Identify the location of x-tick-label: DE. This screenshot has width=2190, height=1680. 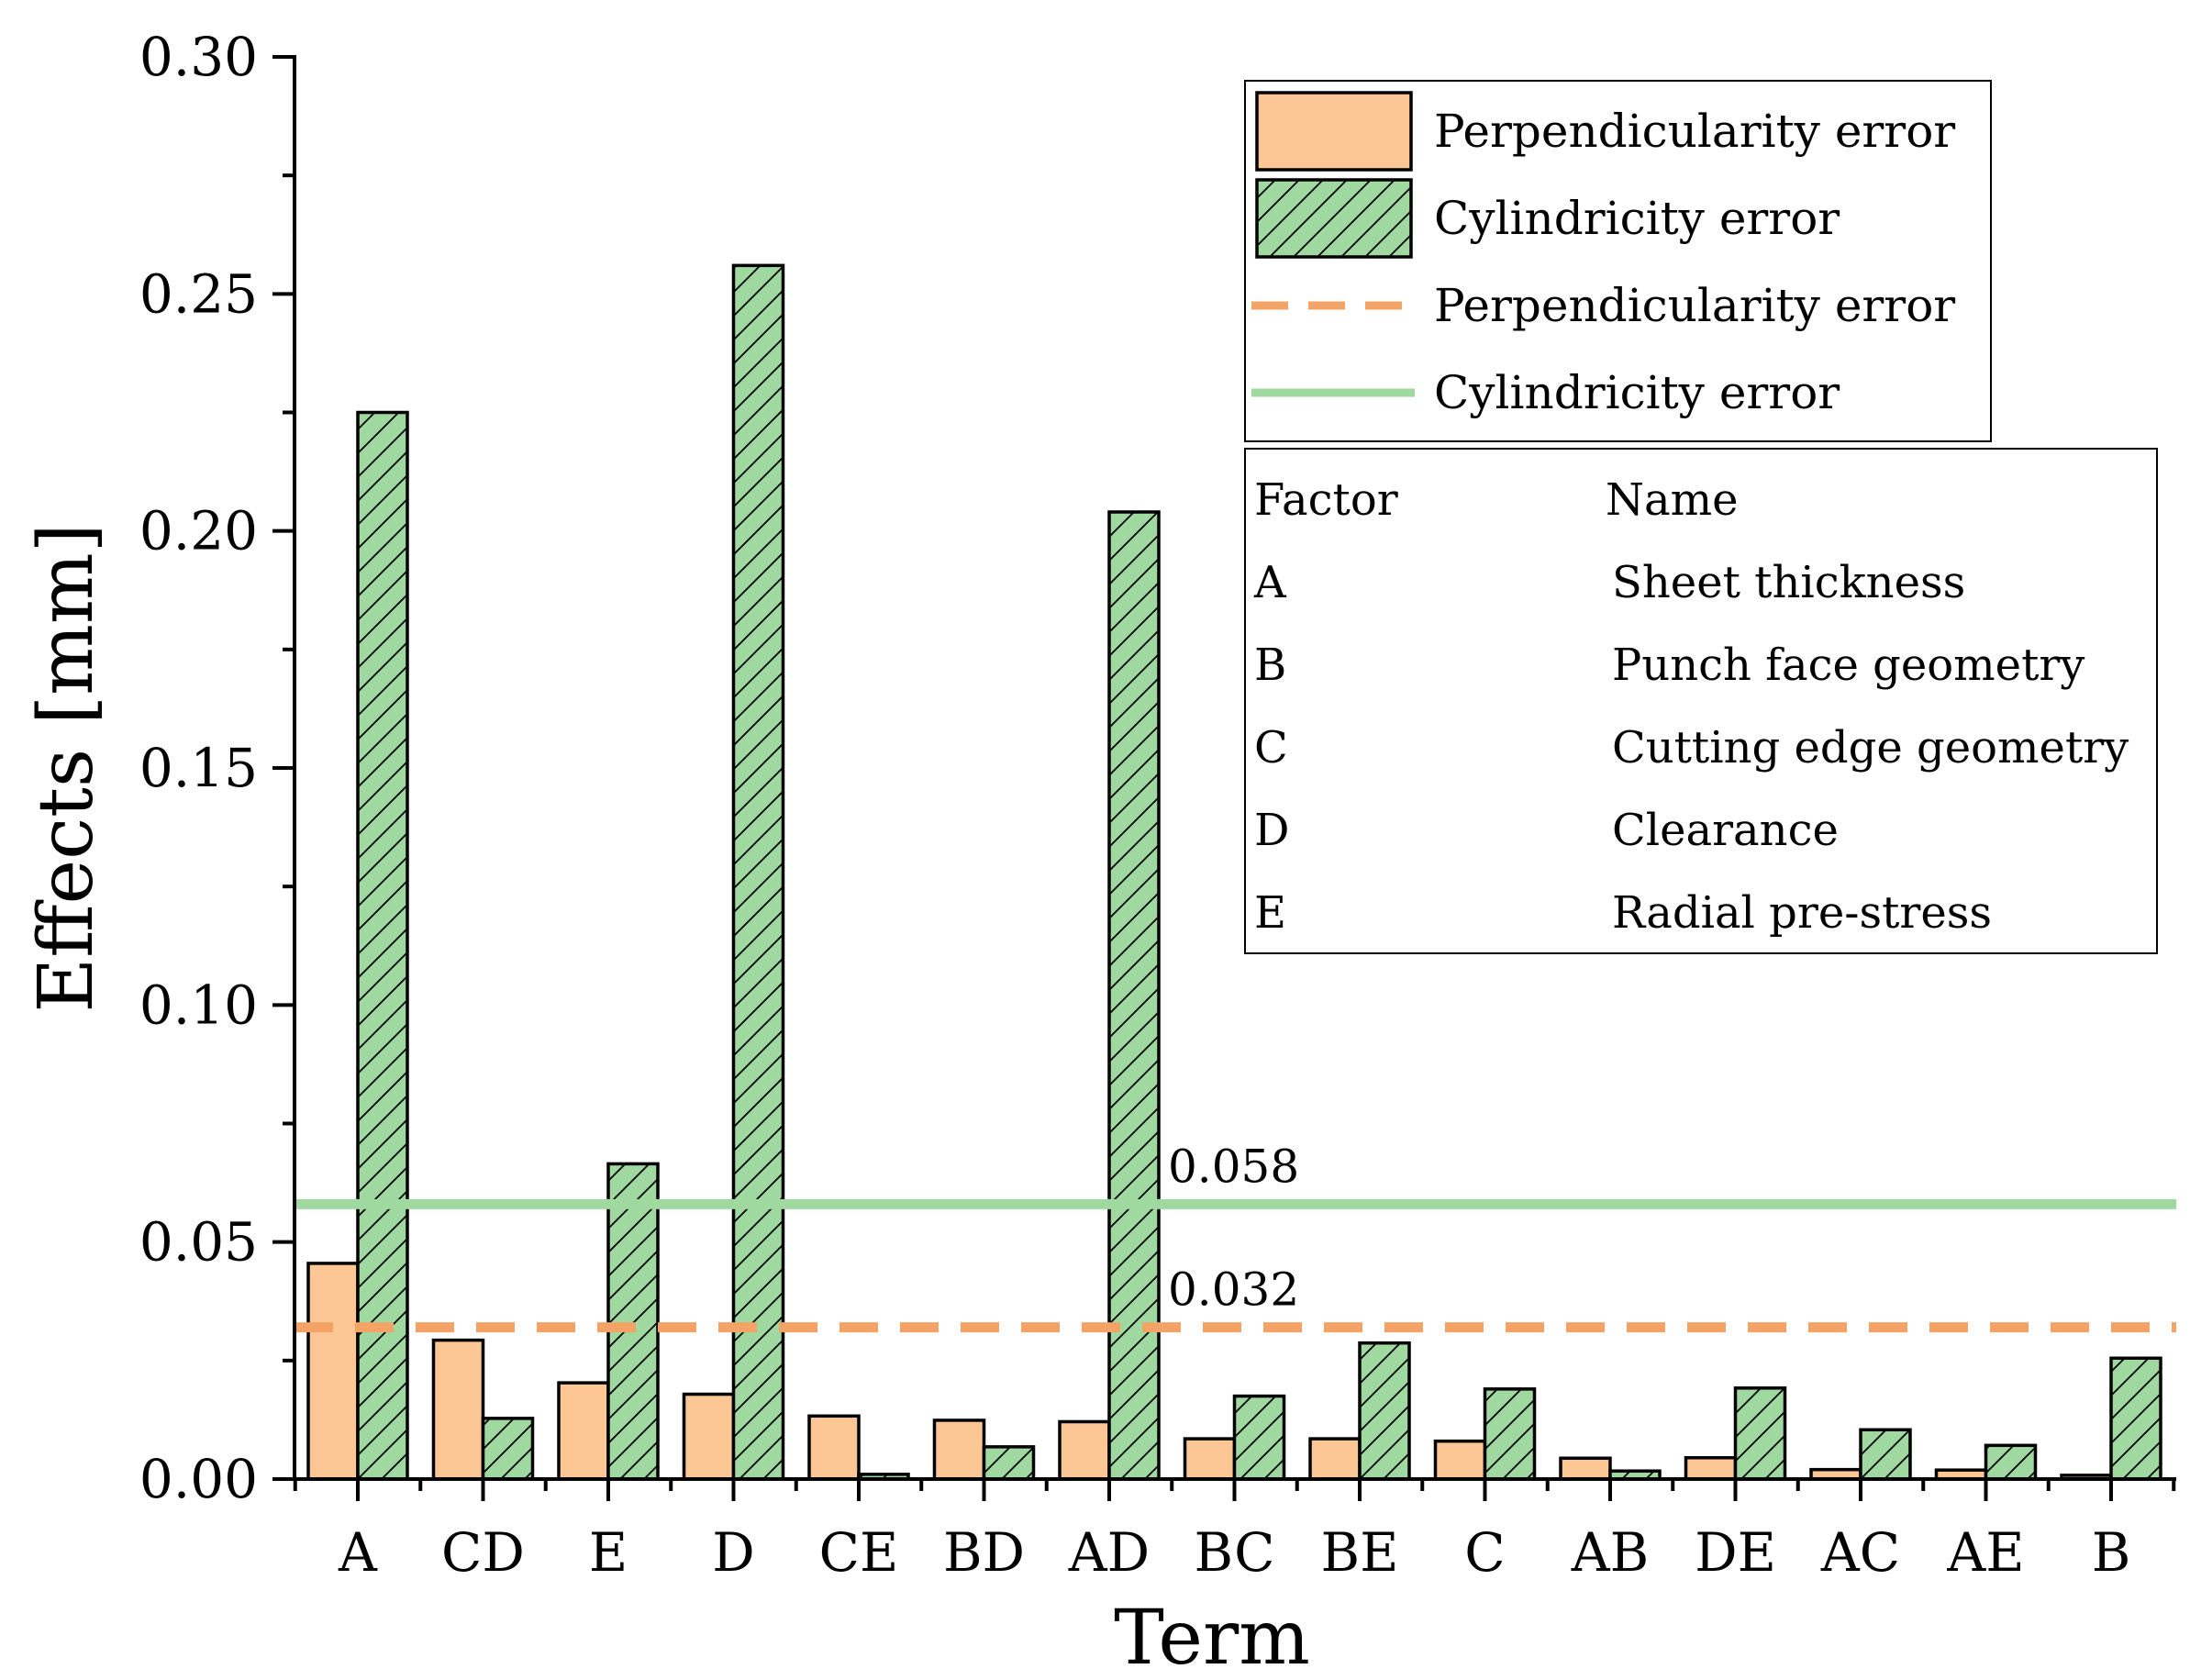
(1735, 1552).